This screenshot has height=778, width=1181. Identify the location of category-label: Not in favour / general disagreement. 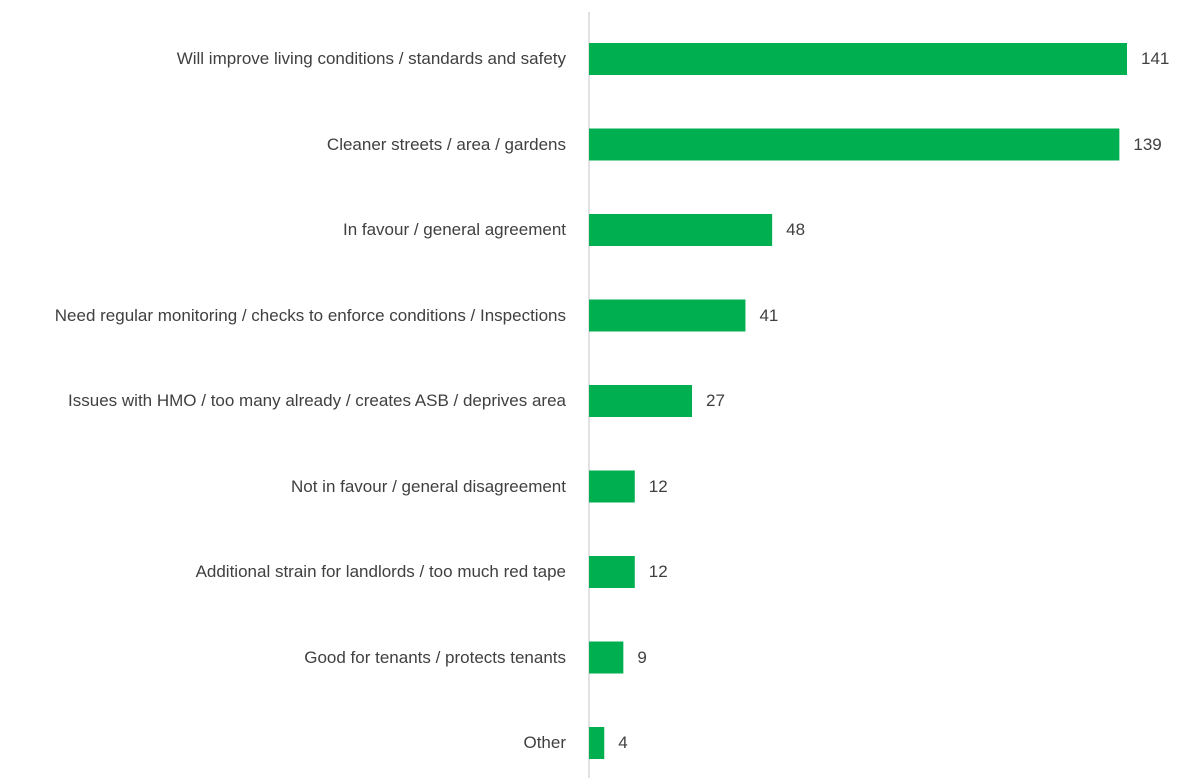
(428, 486).